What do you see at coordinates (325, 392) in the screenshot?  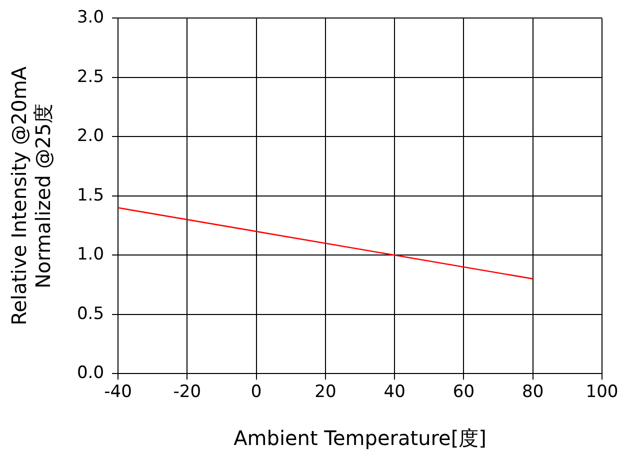 I see `x-tick-label: 20` at bounding box center [325, 392].